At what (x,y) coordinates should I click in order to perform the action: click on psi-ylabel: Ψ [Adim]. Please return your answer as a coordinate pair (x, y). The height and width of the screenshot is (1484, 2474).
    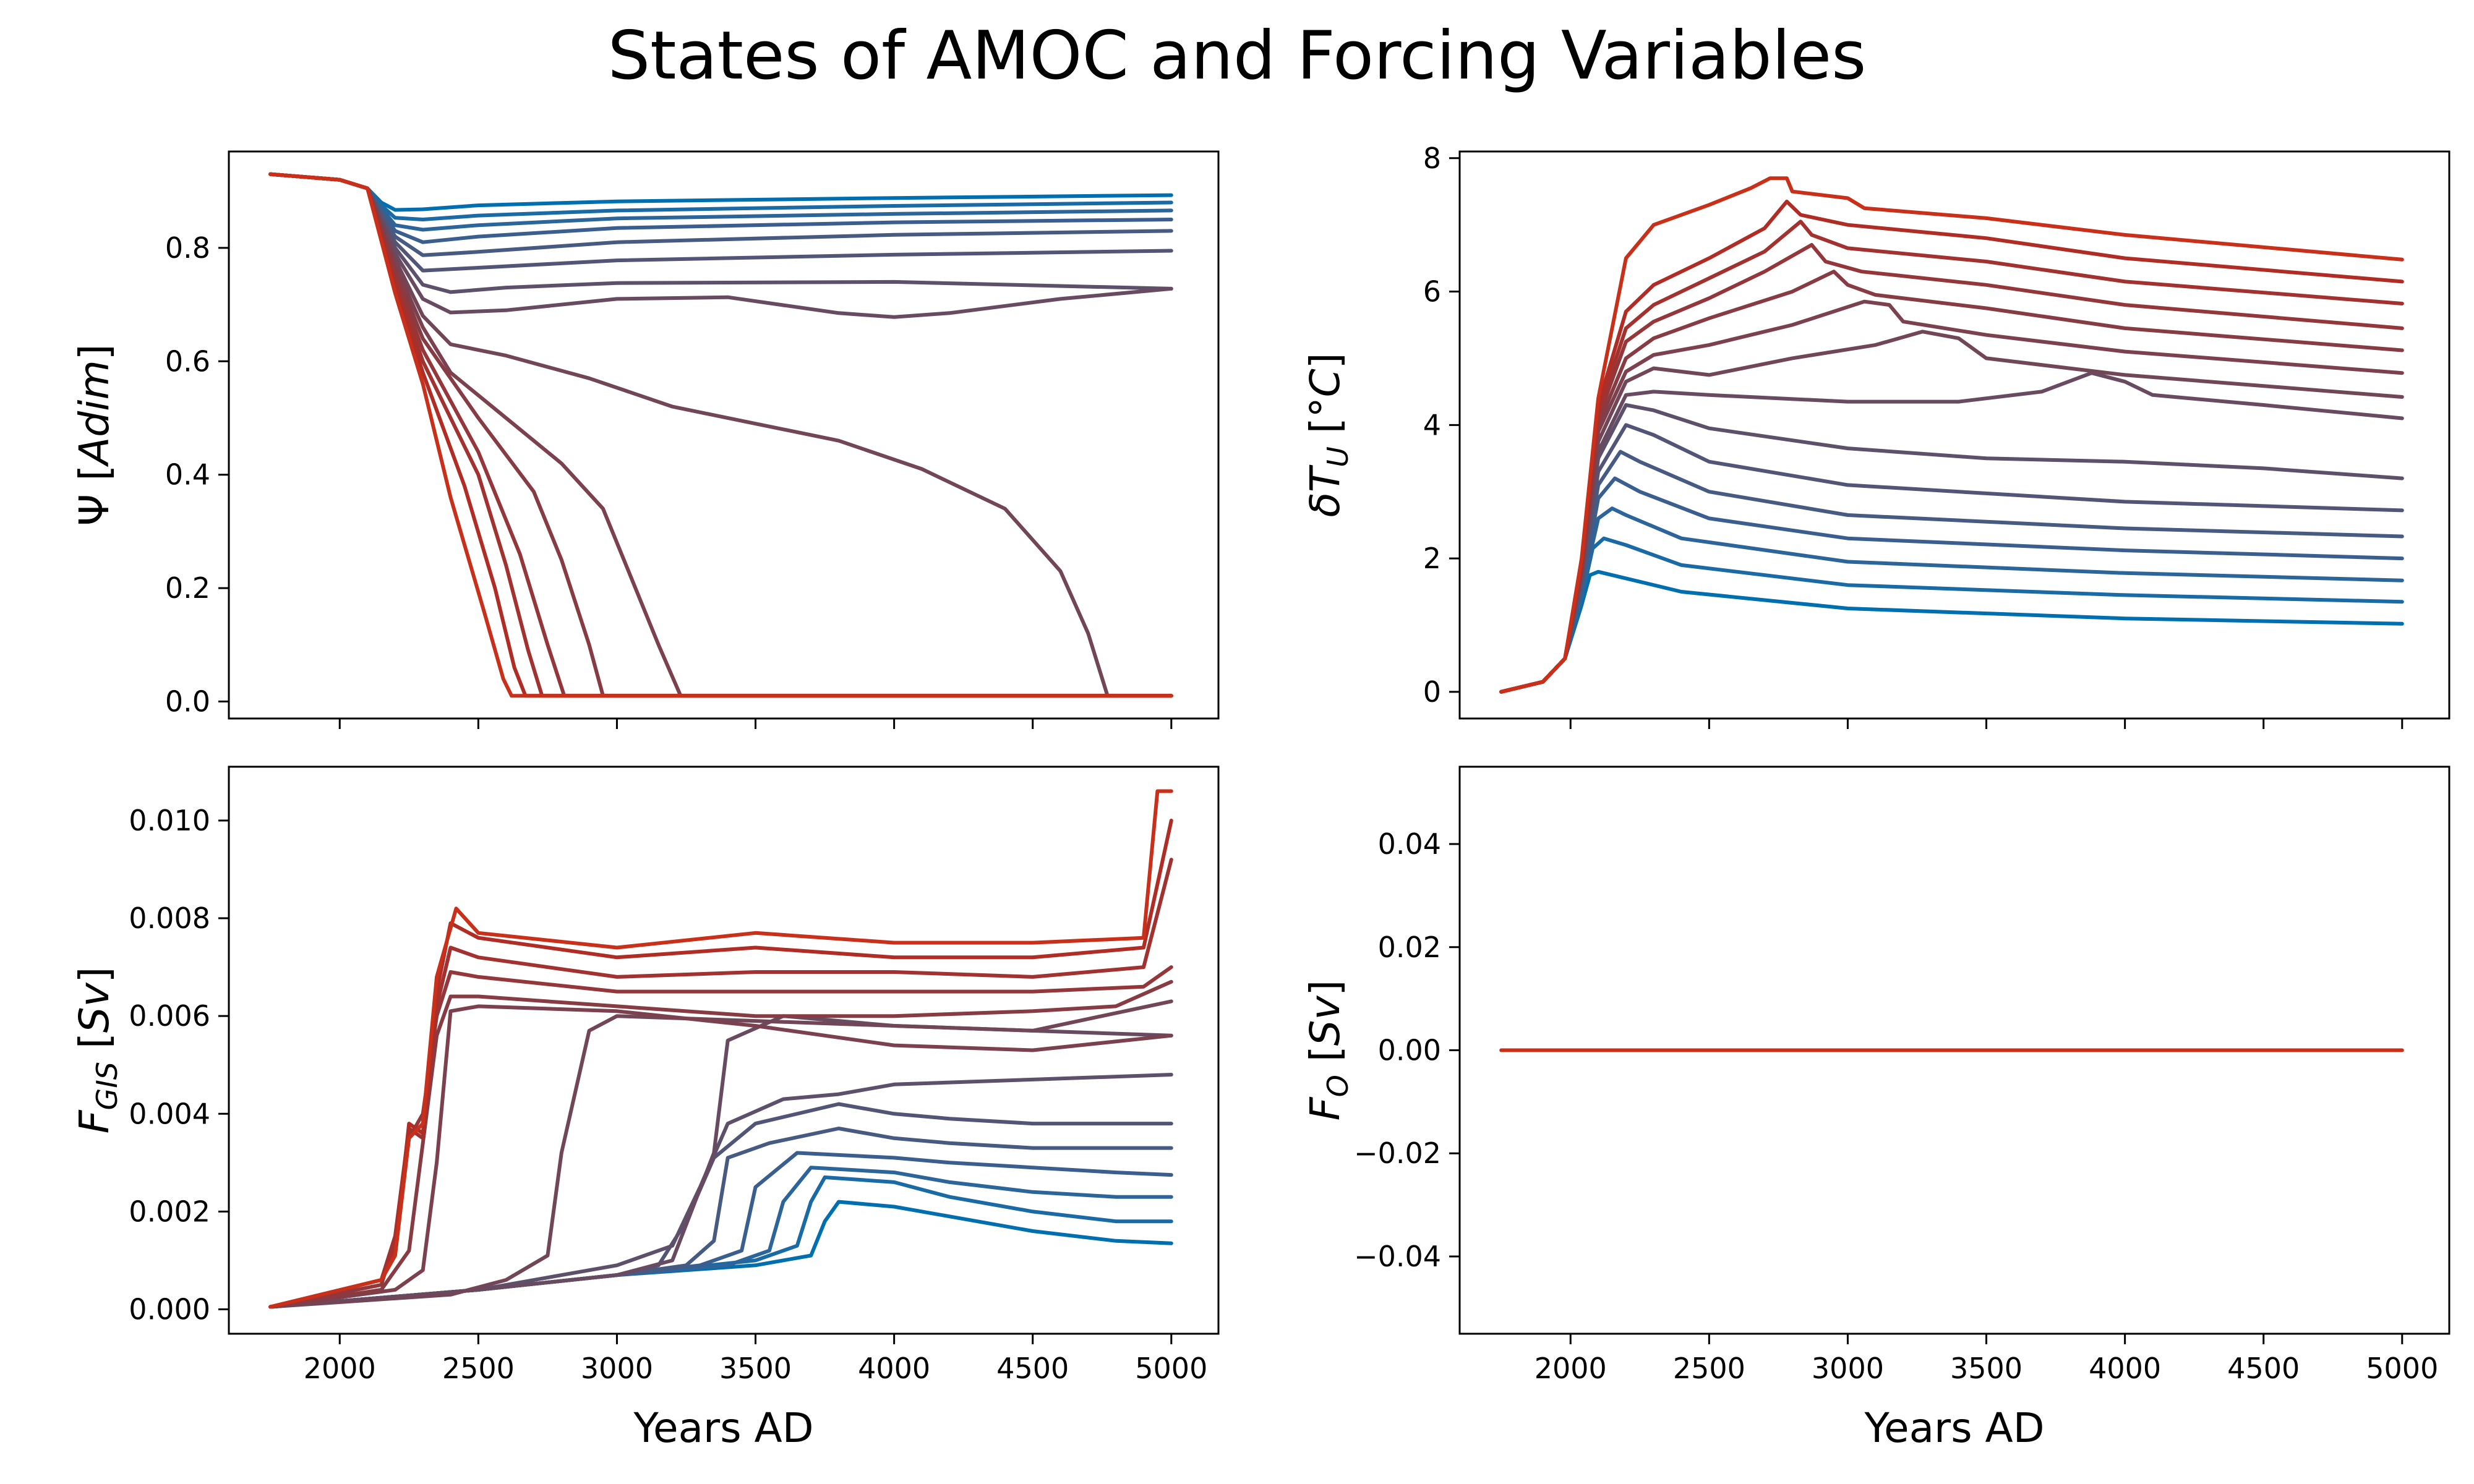
    Looking at the image, I should click on (95, 435).